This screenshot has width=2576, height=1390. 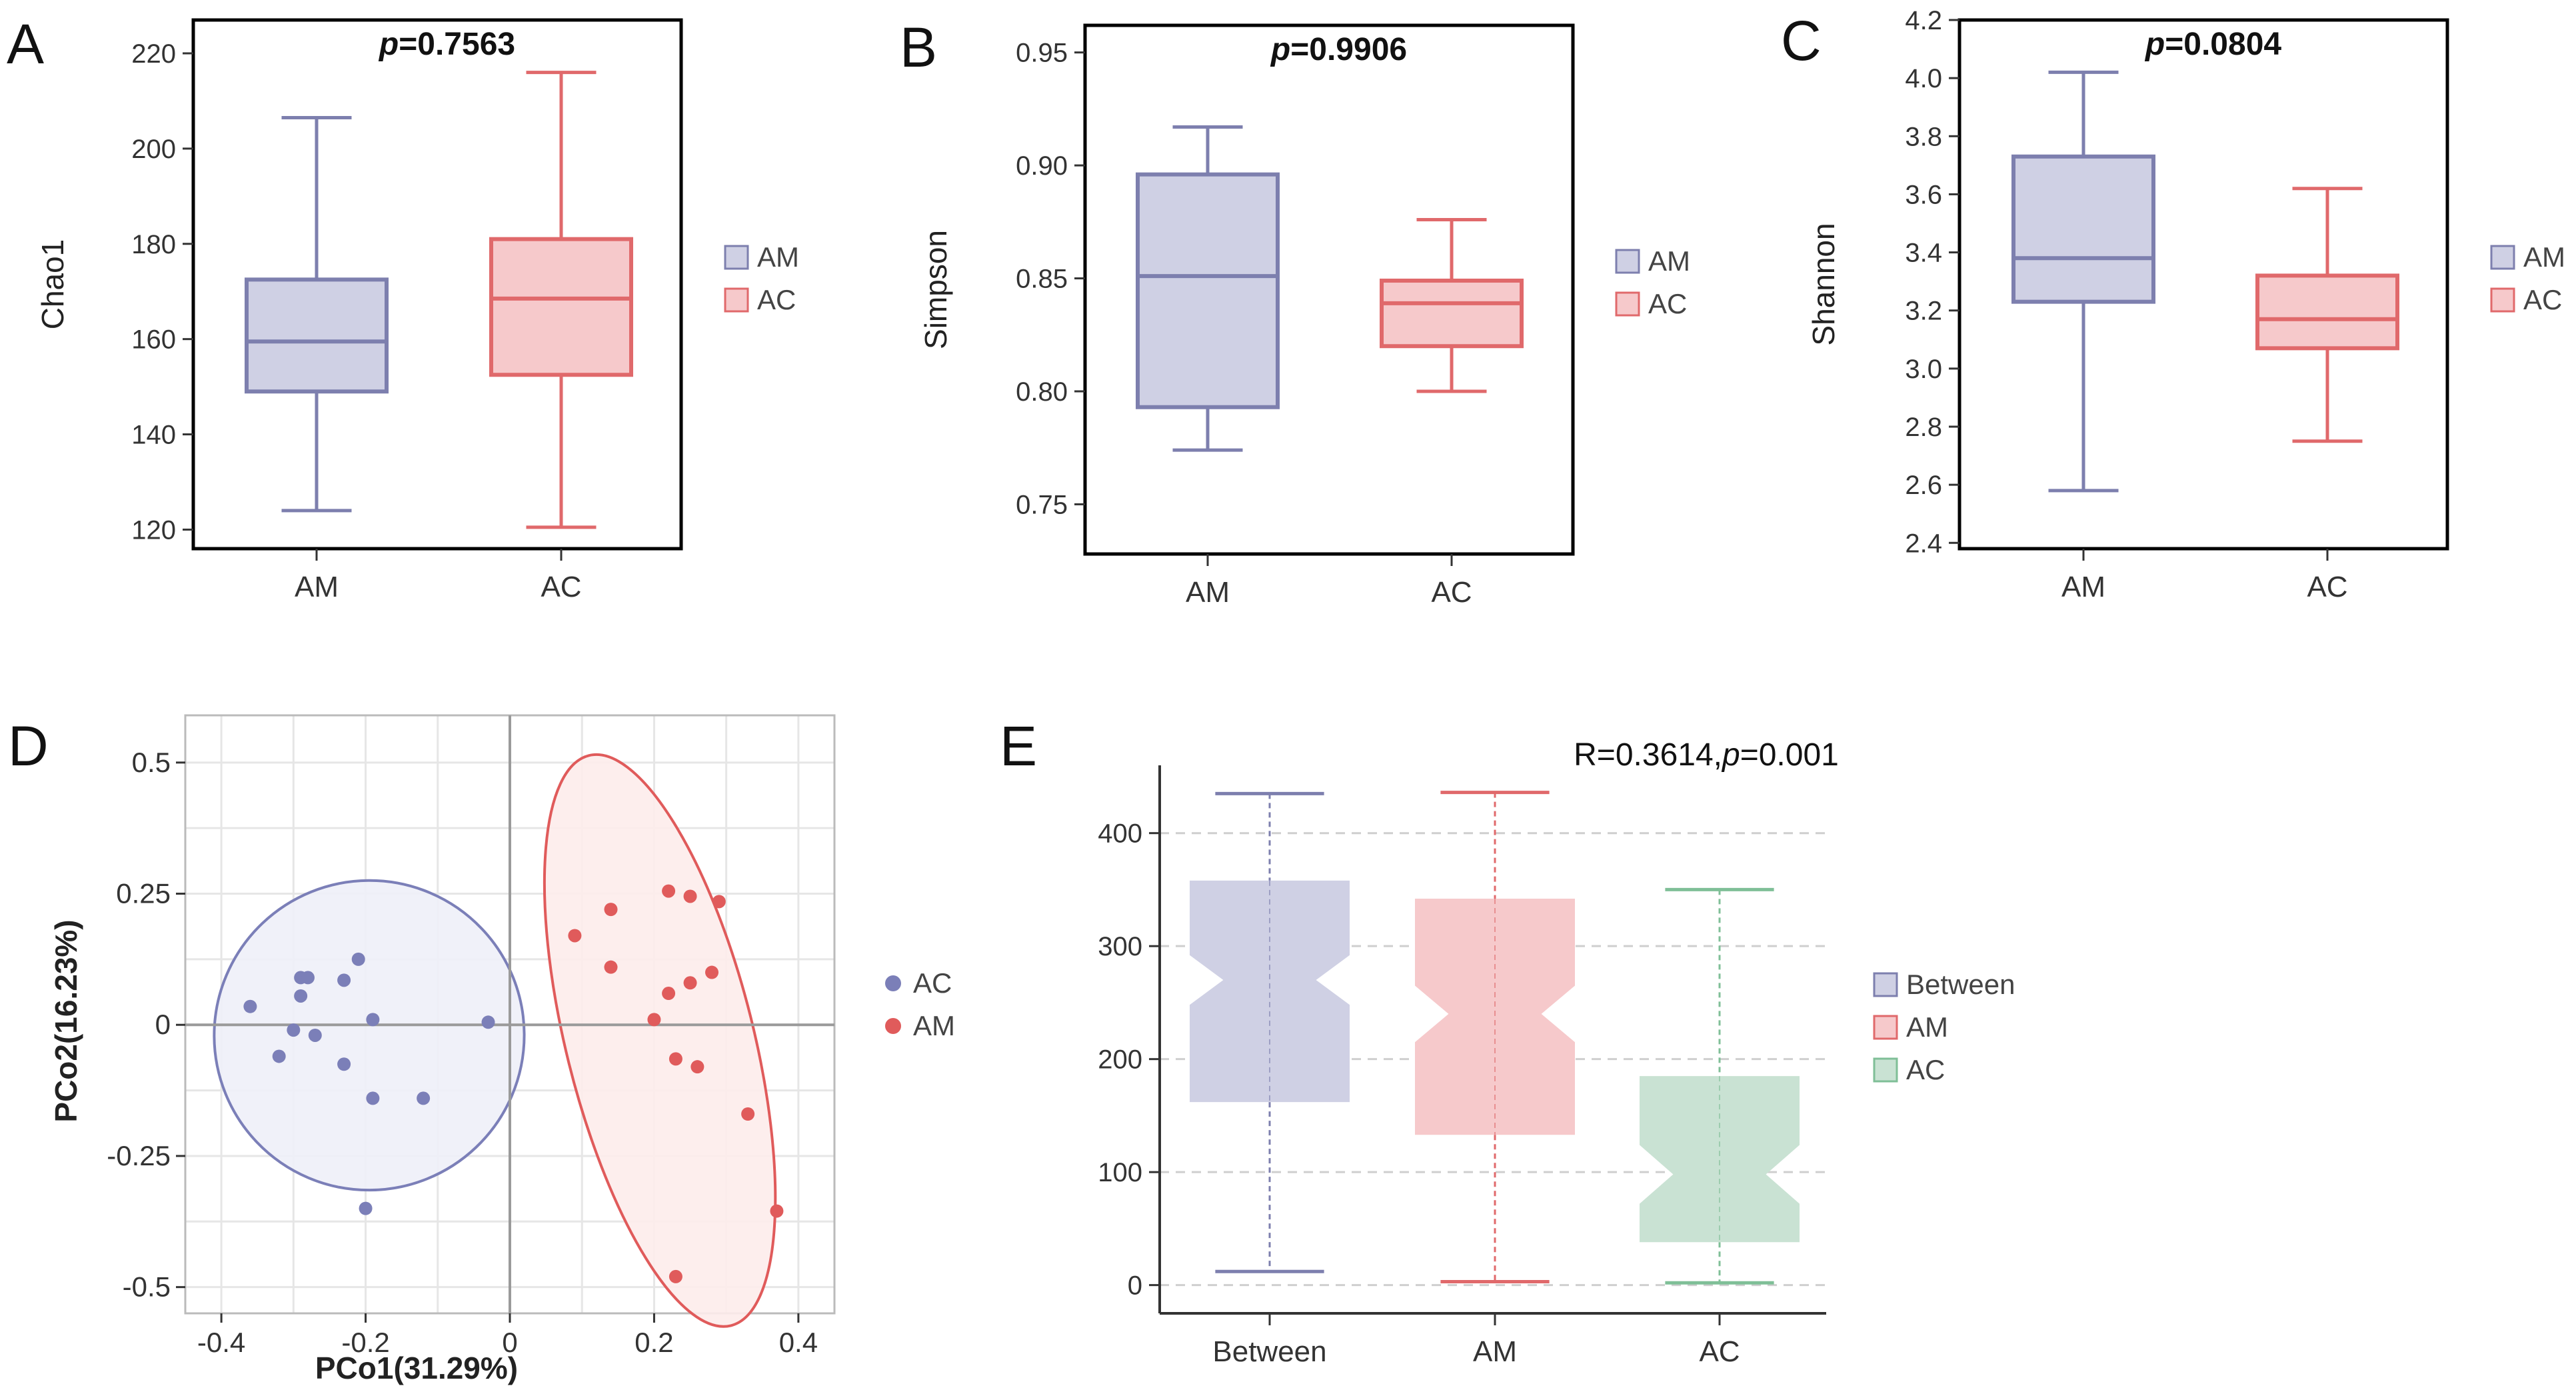 What do you see at coordinates (1960, 984) in the screenshot?
I see `legend-label-between: Between` at bounding box center [1960, 984].